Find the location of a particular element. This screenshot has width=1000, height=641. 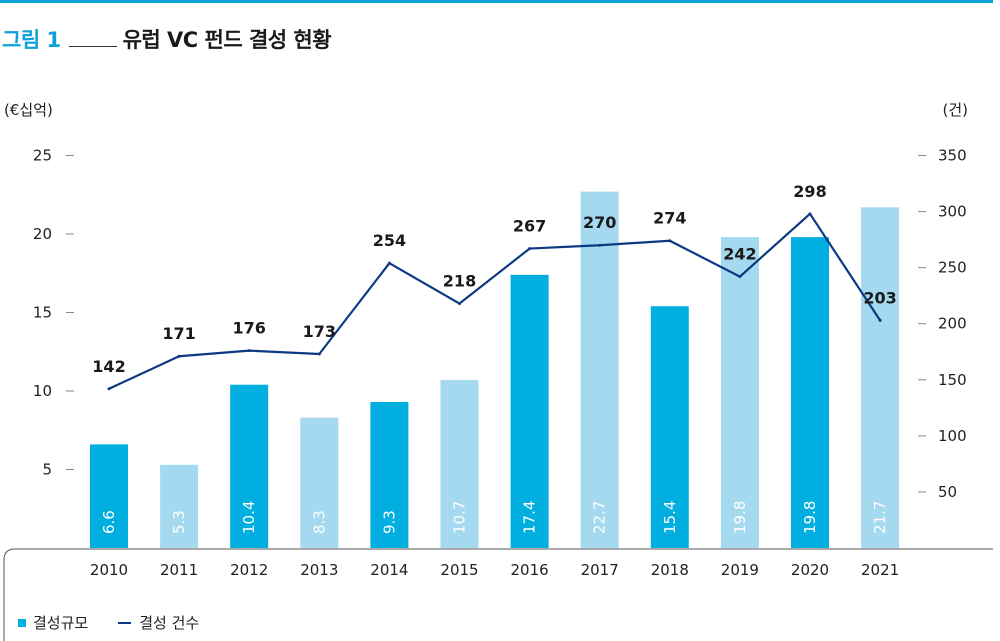

y-left-tick-label: 5 is located at coordinates (47, 470).